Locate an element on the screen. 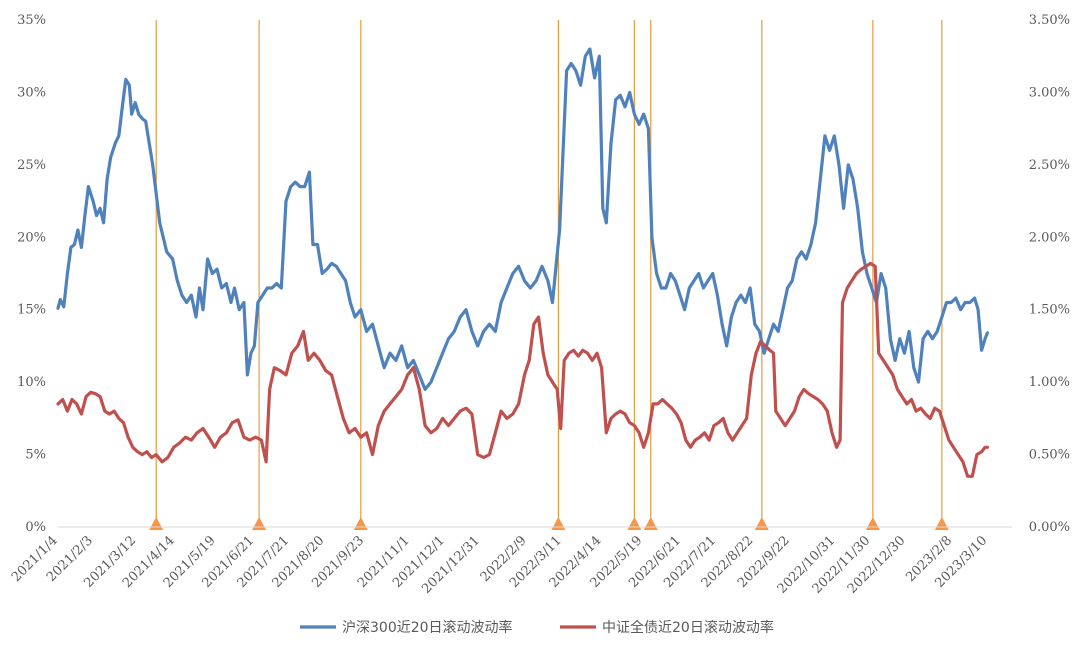 The width and height of the screenshot is (1080, 652). y-left-tick-label: 0% is located at coordinates (35, 527).